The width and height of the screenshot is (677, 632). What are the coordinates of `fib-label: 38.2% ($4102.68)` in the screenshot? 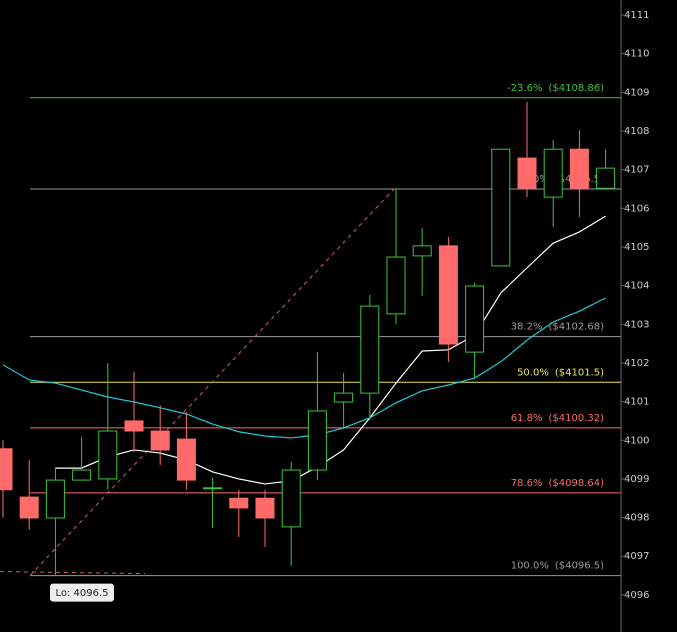 It's located at (557, 327).